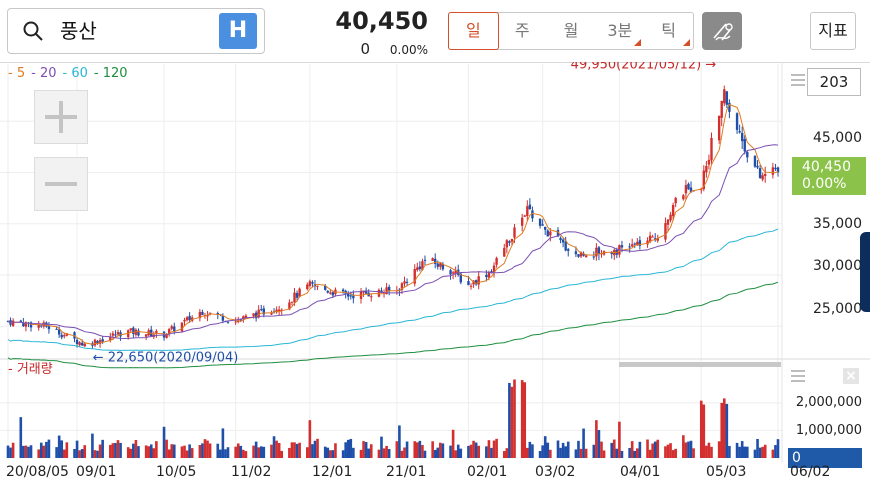 The height and width of the screenshot is (489, 870). Describe the element at coordinates (700, 364) in the screenshot. I see `volume-scroll-indicator` at that location.